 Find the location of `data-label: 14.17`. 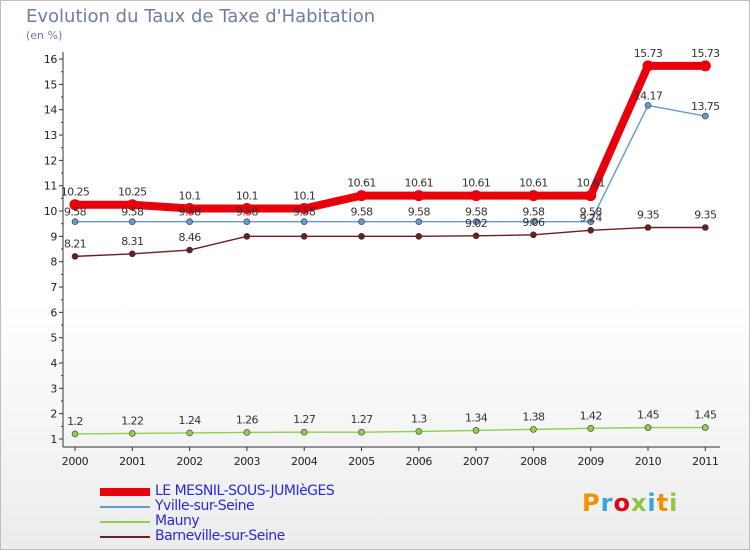

data-label: 14.17 is located at coordinates (648, 95).